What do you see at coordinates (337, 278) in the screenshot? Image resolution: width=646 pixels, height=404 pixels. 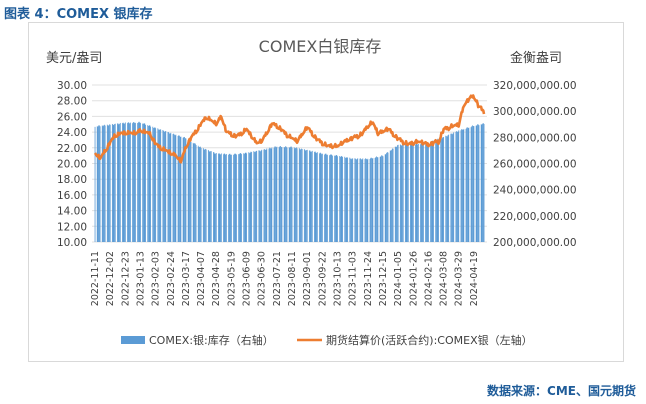 I see `x-tick-label: 2023-10-13` at bounding box center [337, 278].